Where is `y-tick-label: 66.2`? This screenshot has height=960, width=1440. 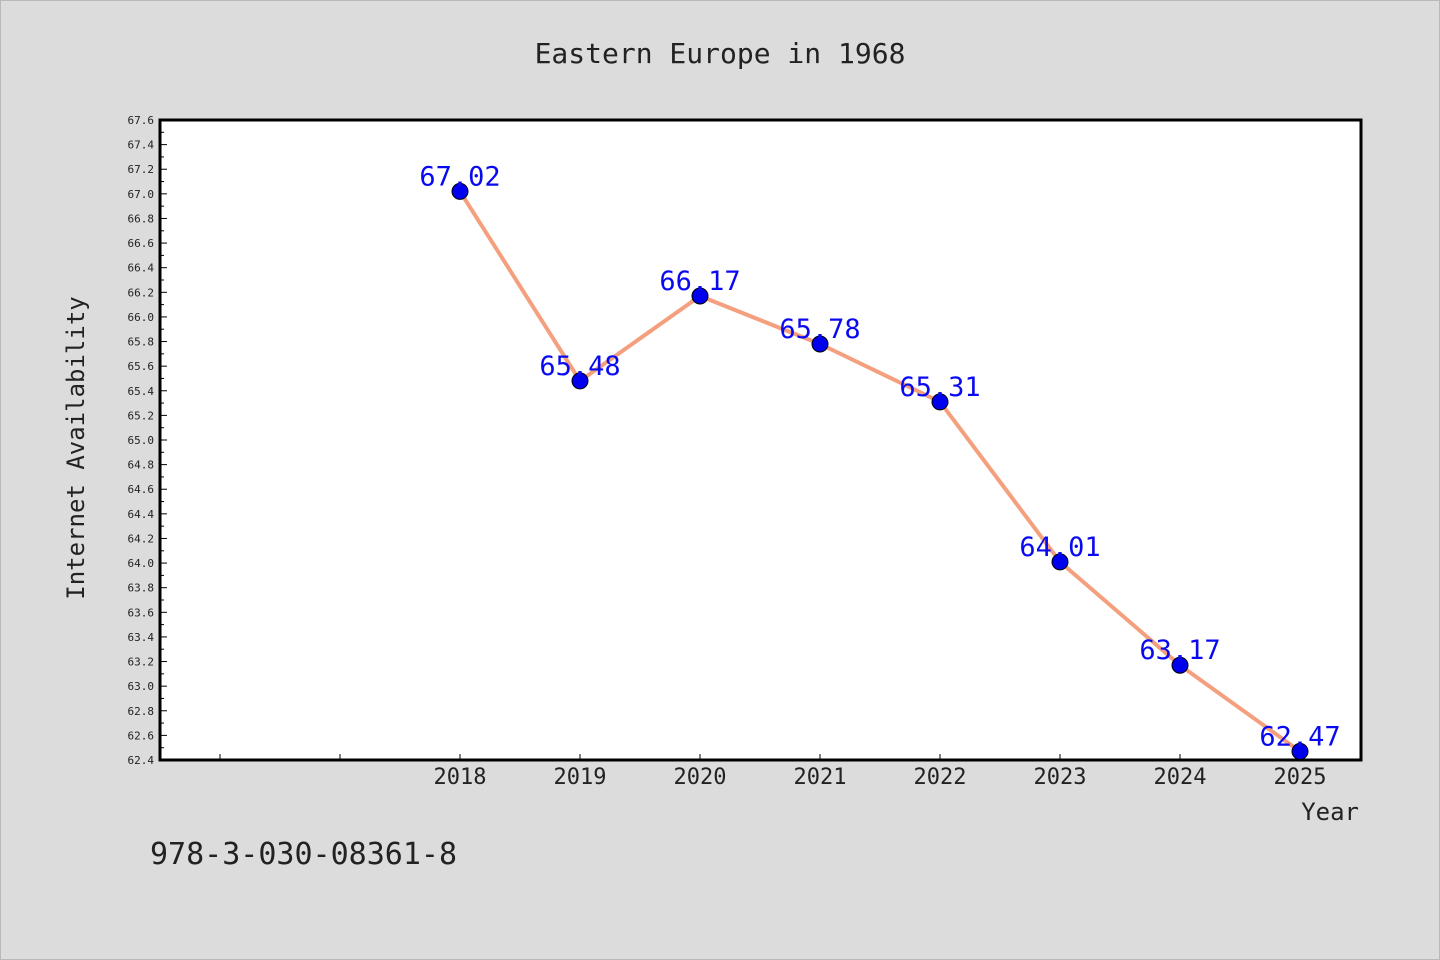 y-tick-label: 66.2 is located at coordinates (141, 292).